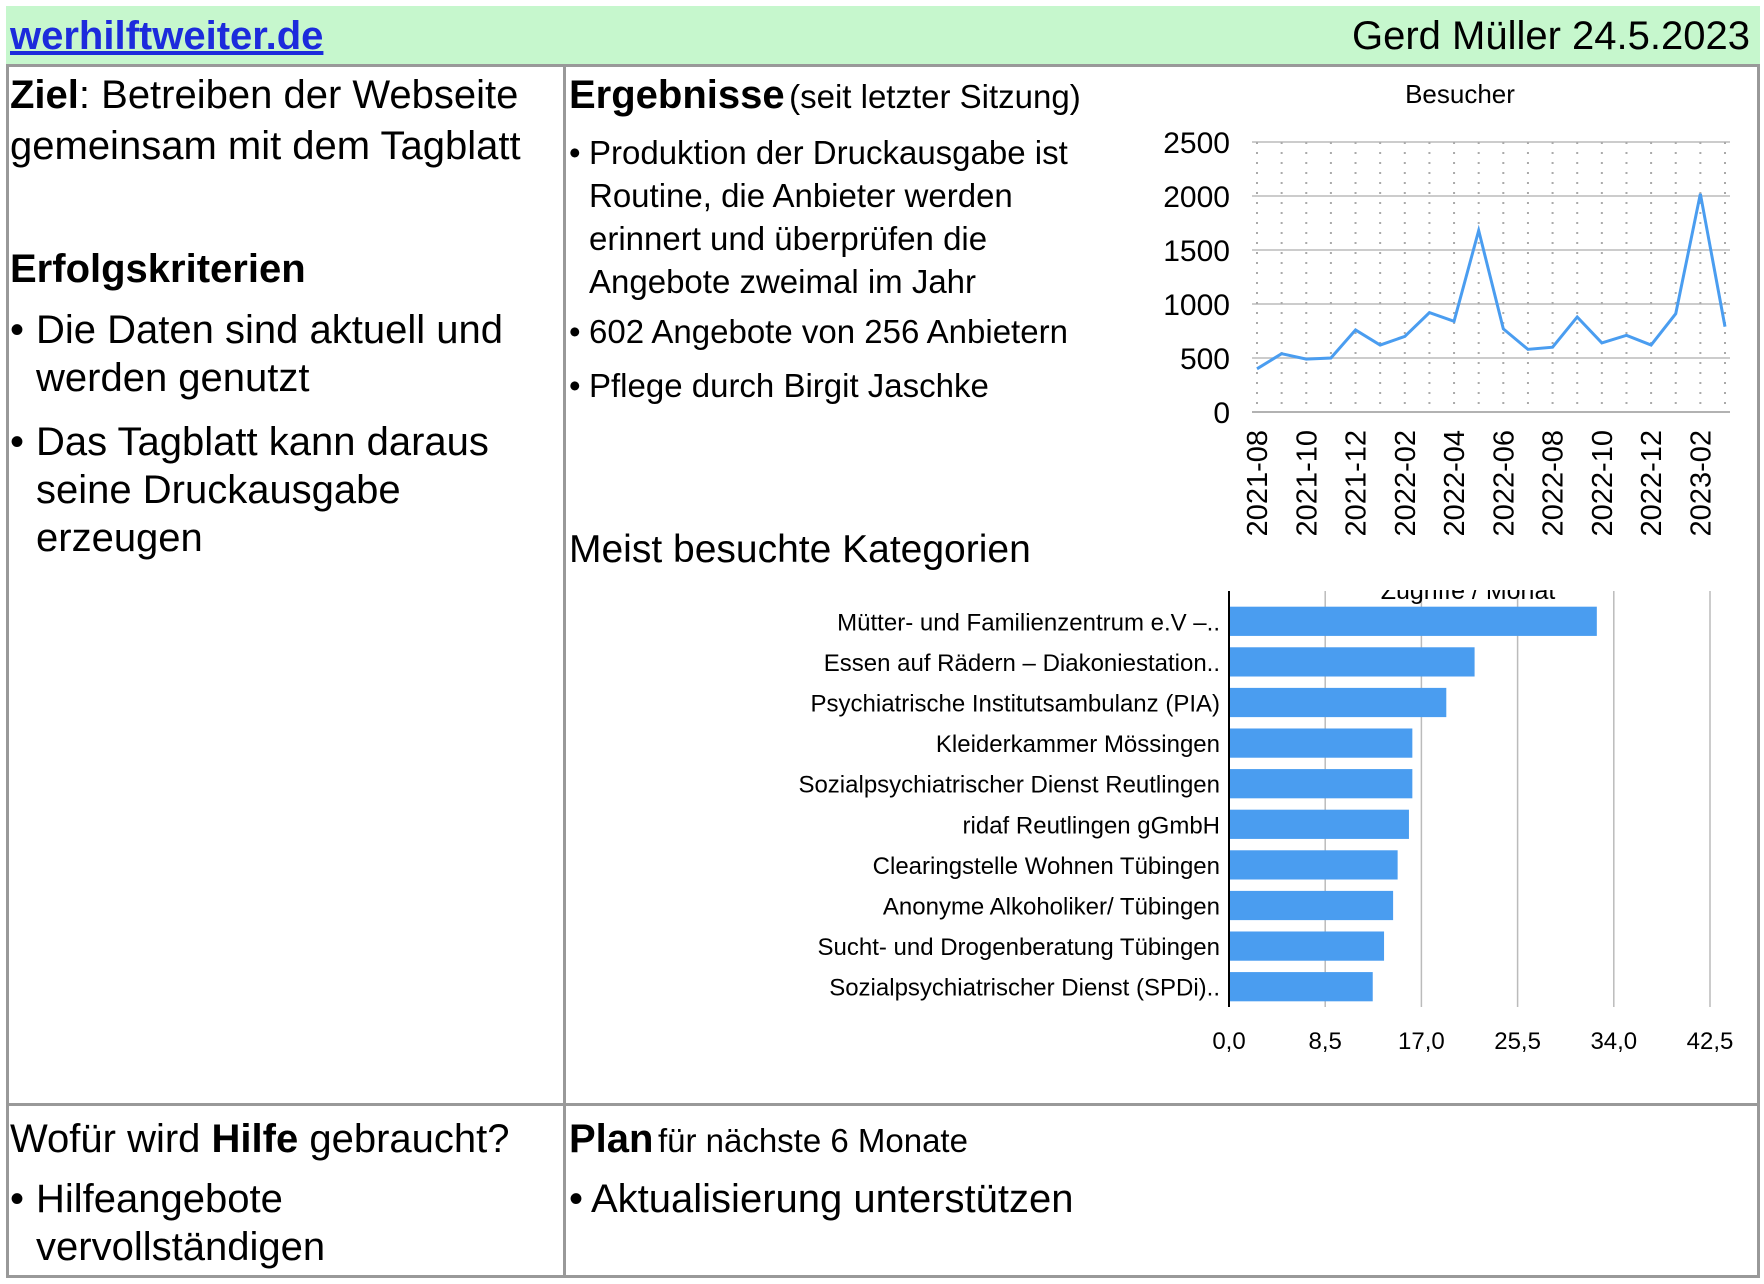  Describe the element at coordinates (818, 331) in the screenshot. I see `results-item: • 602 Angebote von 256 Anbietern` at that location.